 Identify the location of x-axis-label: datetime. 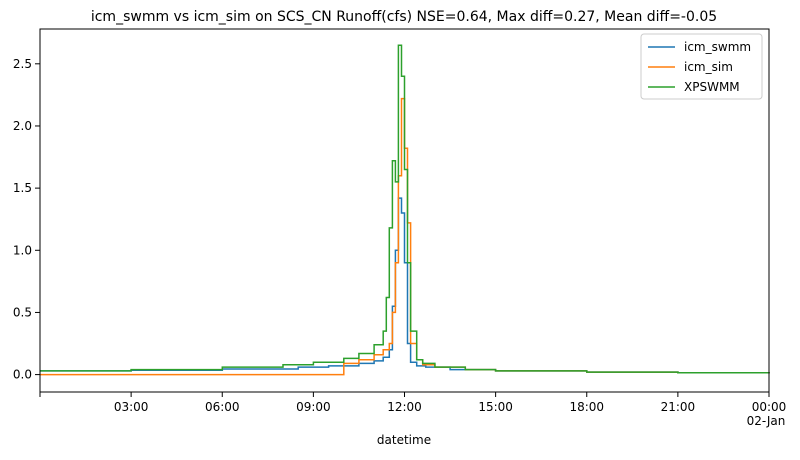
(404, 440).